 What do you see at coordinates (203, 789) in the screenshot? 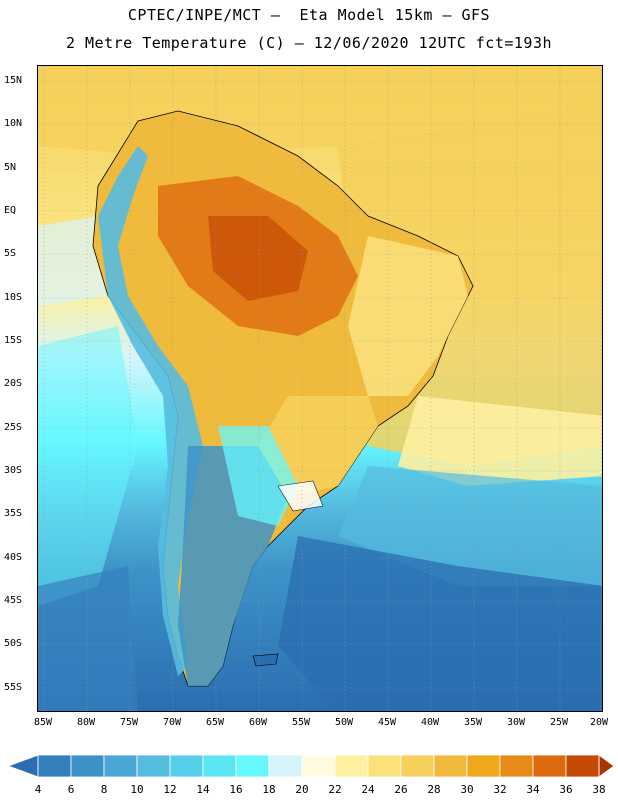
I see `colorbar-tick-label: 14` at bounding box center [203, 789].